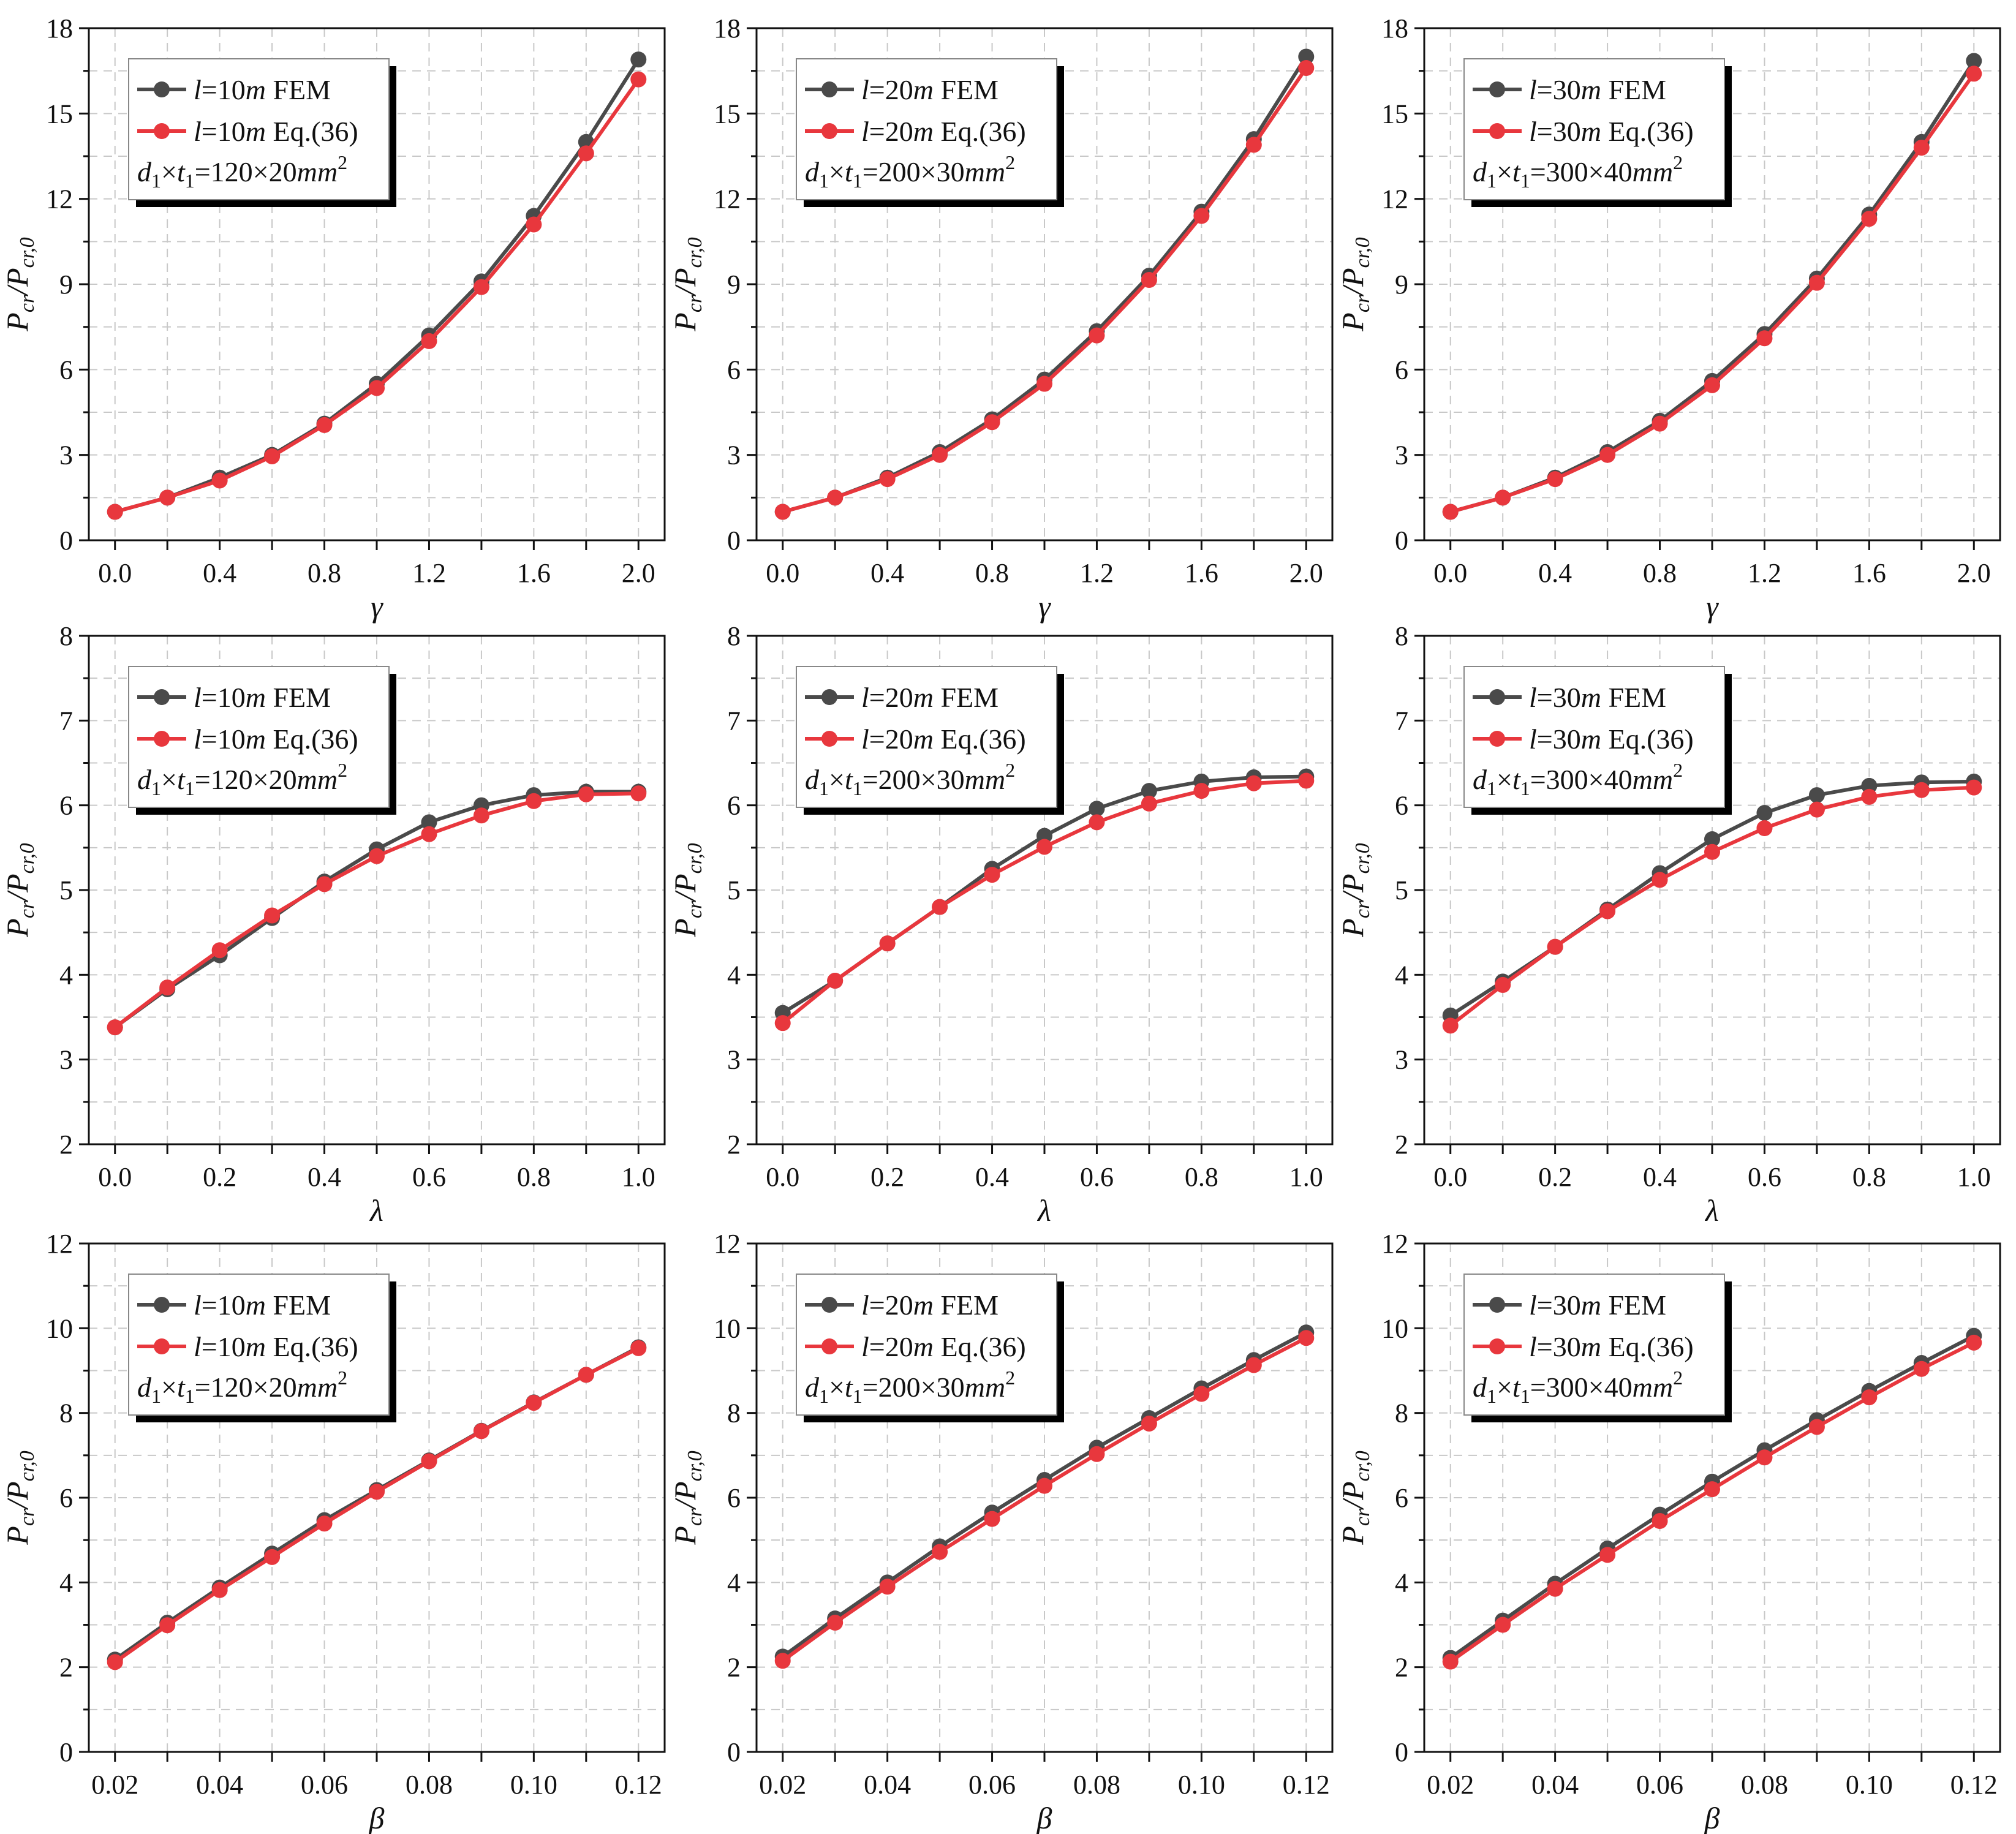 The height and width of the screenshot is (1834, 2016). What do you see at coordinates (324, 1177) in the screenshot?
I see `x-tick-label: 0.4` at bounding box center [324, 1177].